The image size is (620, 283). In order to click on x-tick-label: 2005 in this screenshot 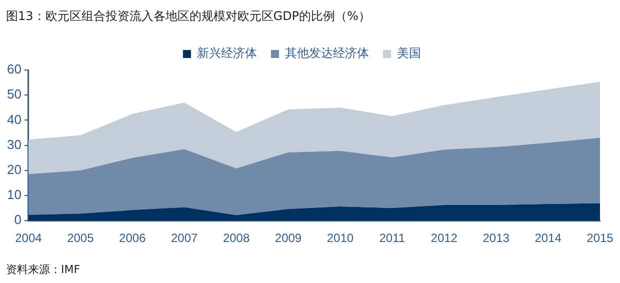, I will do `click(80, 238)`.